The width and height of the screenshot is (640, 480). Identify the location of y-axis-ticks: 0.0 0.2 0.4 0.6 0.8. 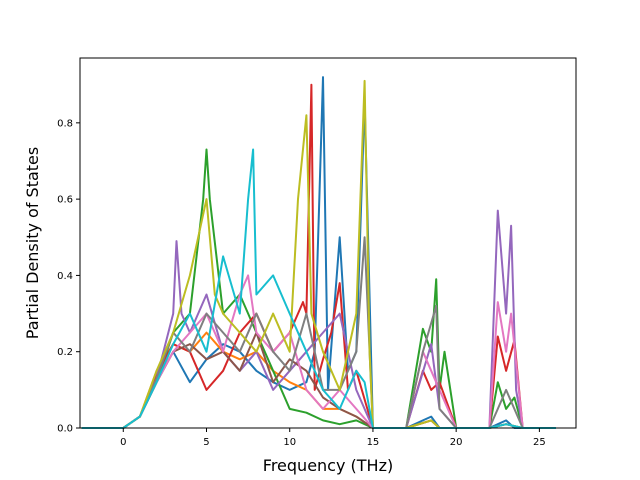
(68, 276).